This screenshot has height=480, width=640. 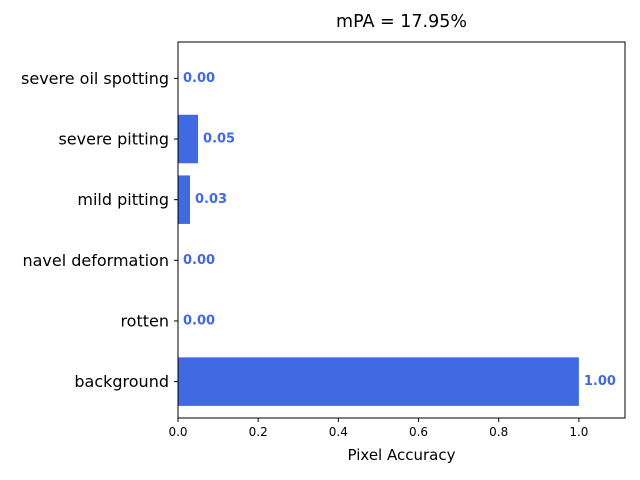 I want to click on data-label: 1.00, so click(x=600, y=381).